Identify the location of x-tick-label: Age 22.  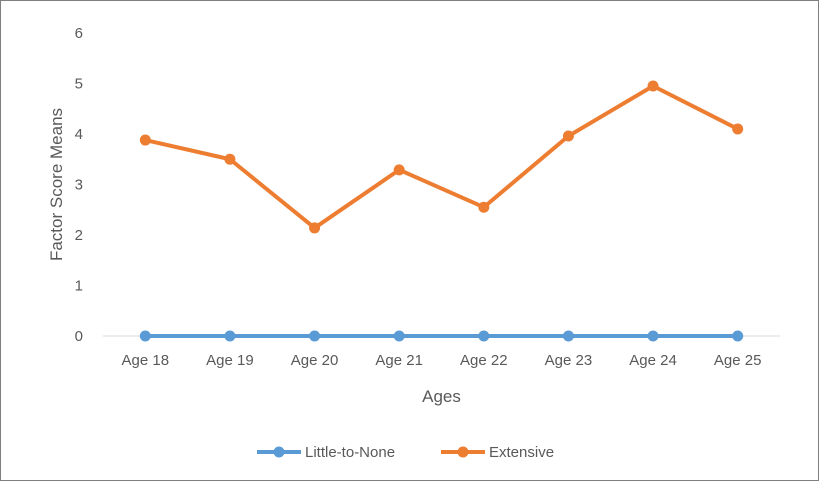
(484, 360).